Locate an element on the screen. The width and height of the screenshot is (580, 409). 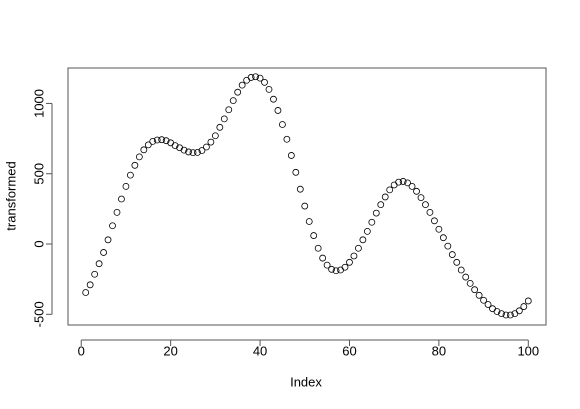
x-tick-label: 100 is located at coordinates (528, 350).